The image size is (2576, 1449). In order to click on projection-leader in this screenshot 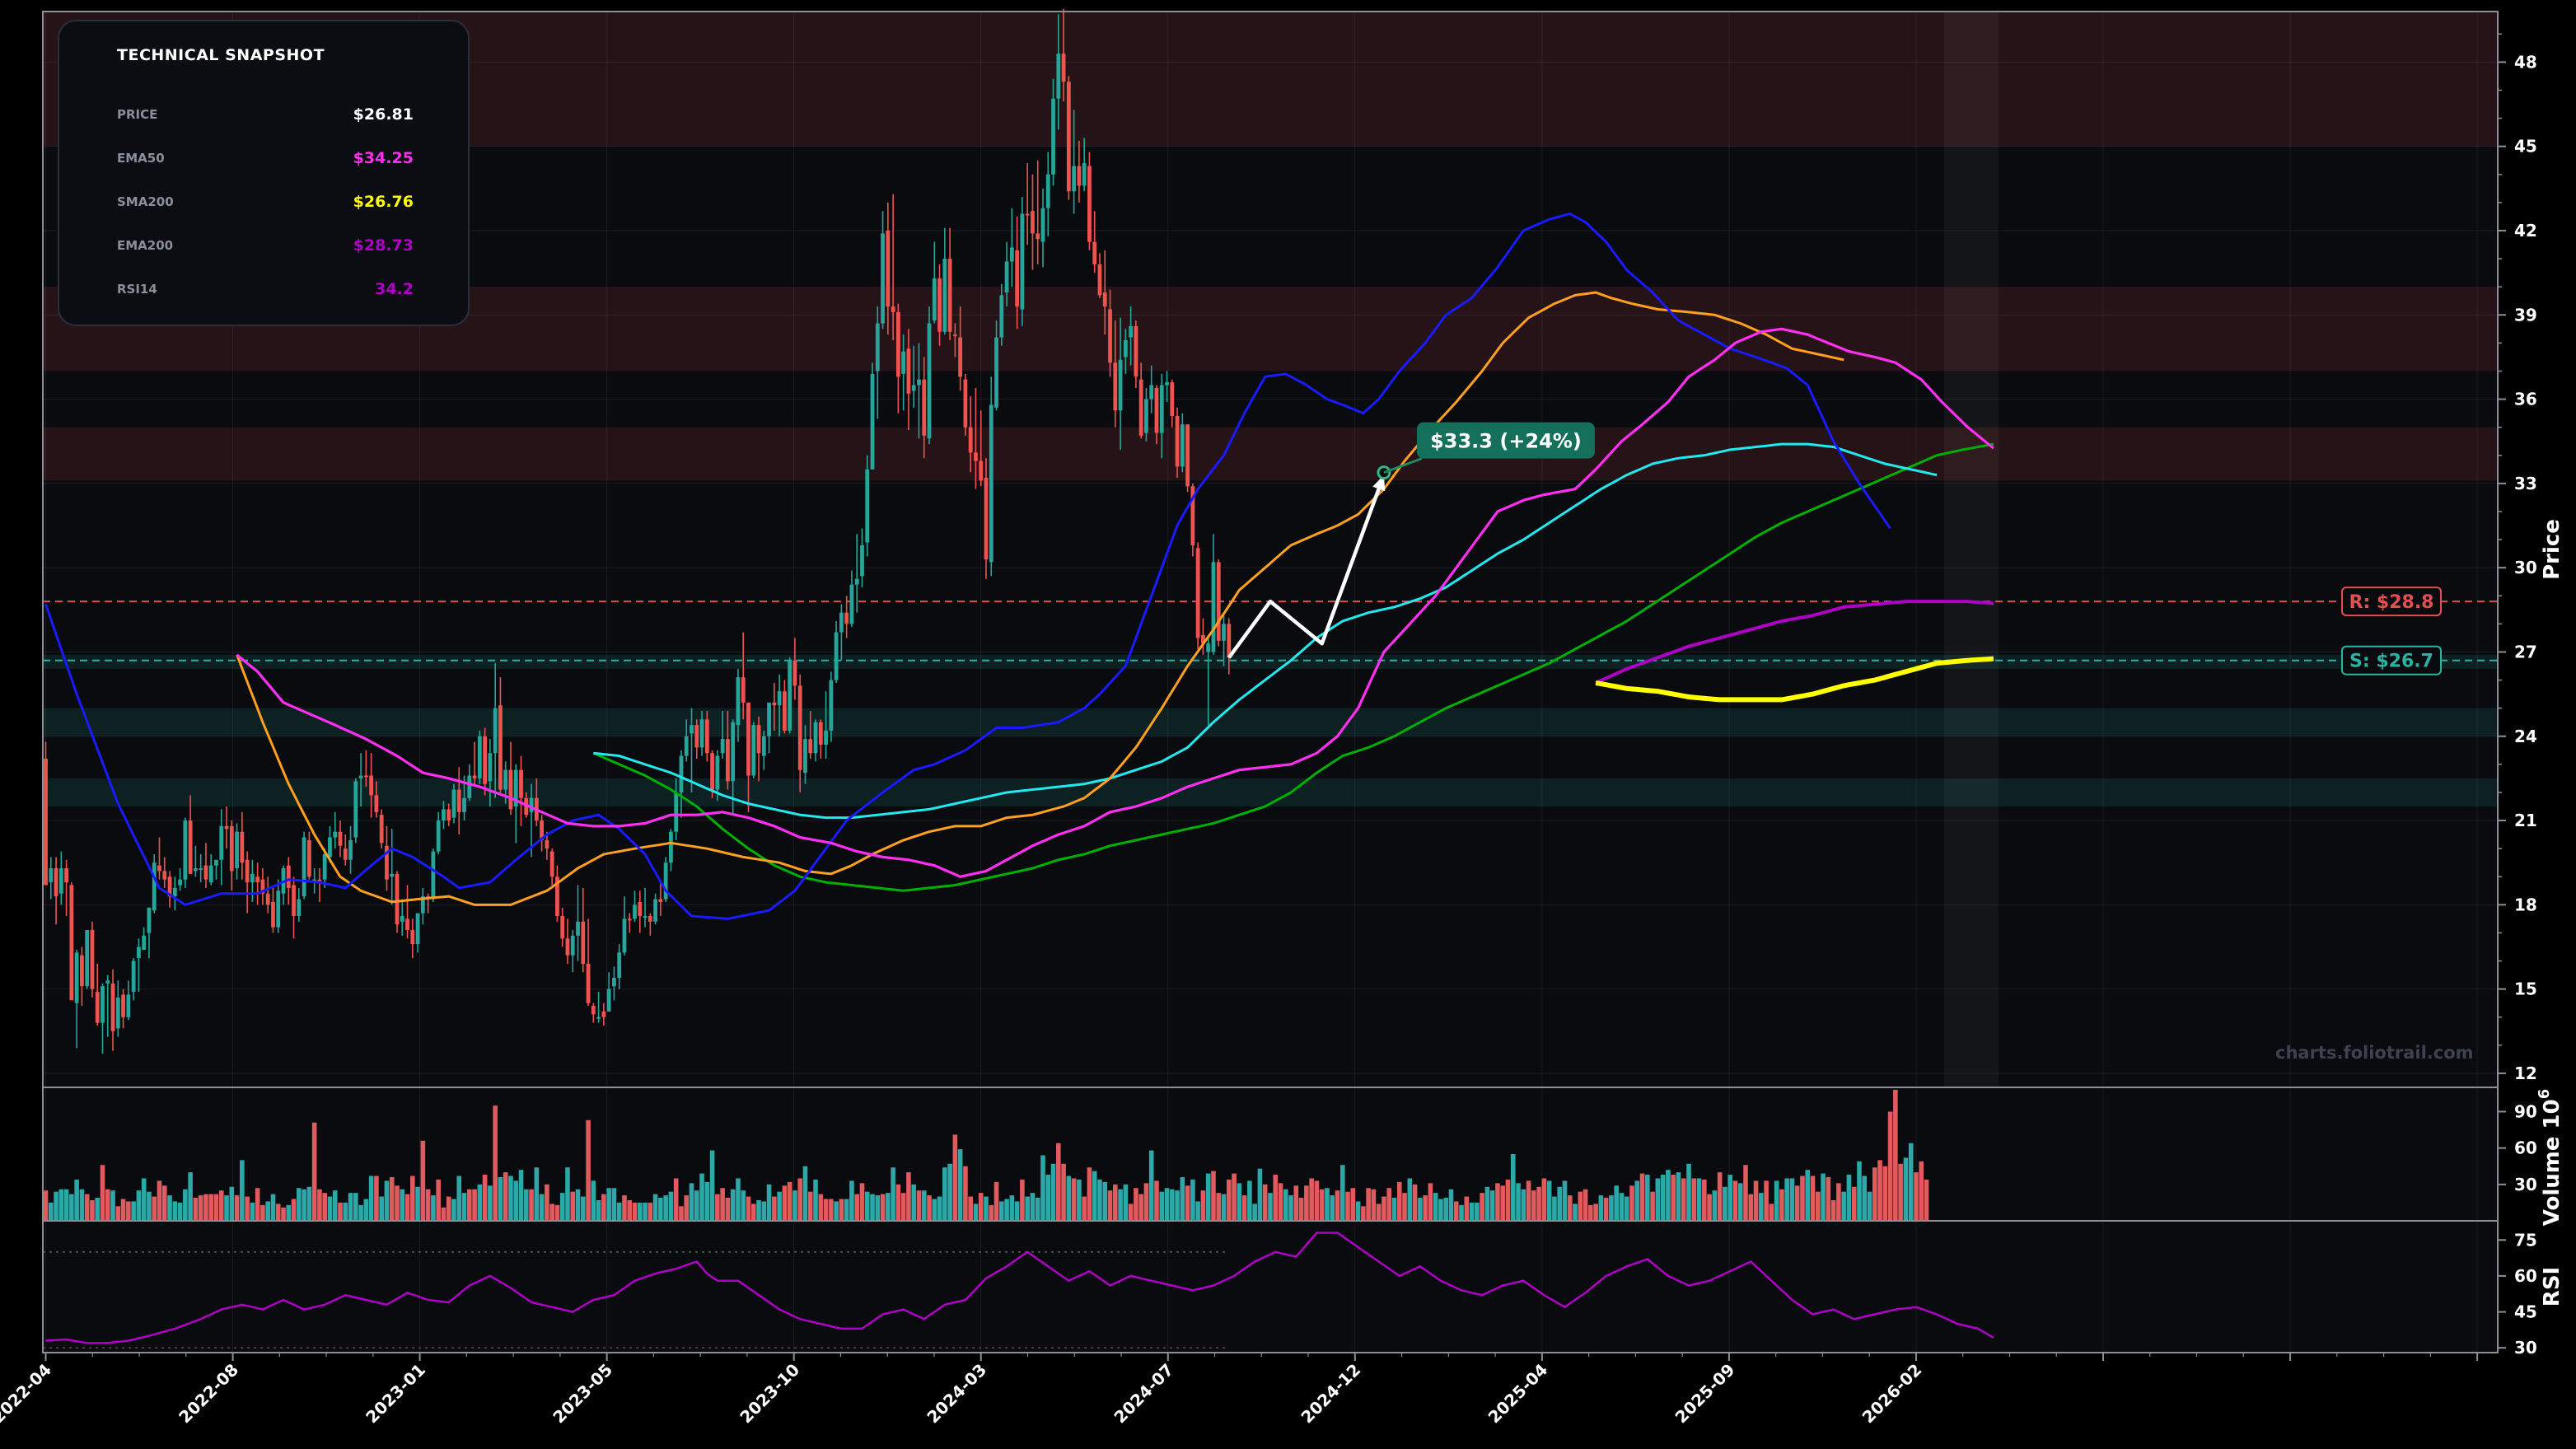, I will do `click(1403, 465)`.